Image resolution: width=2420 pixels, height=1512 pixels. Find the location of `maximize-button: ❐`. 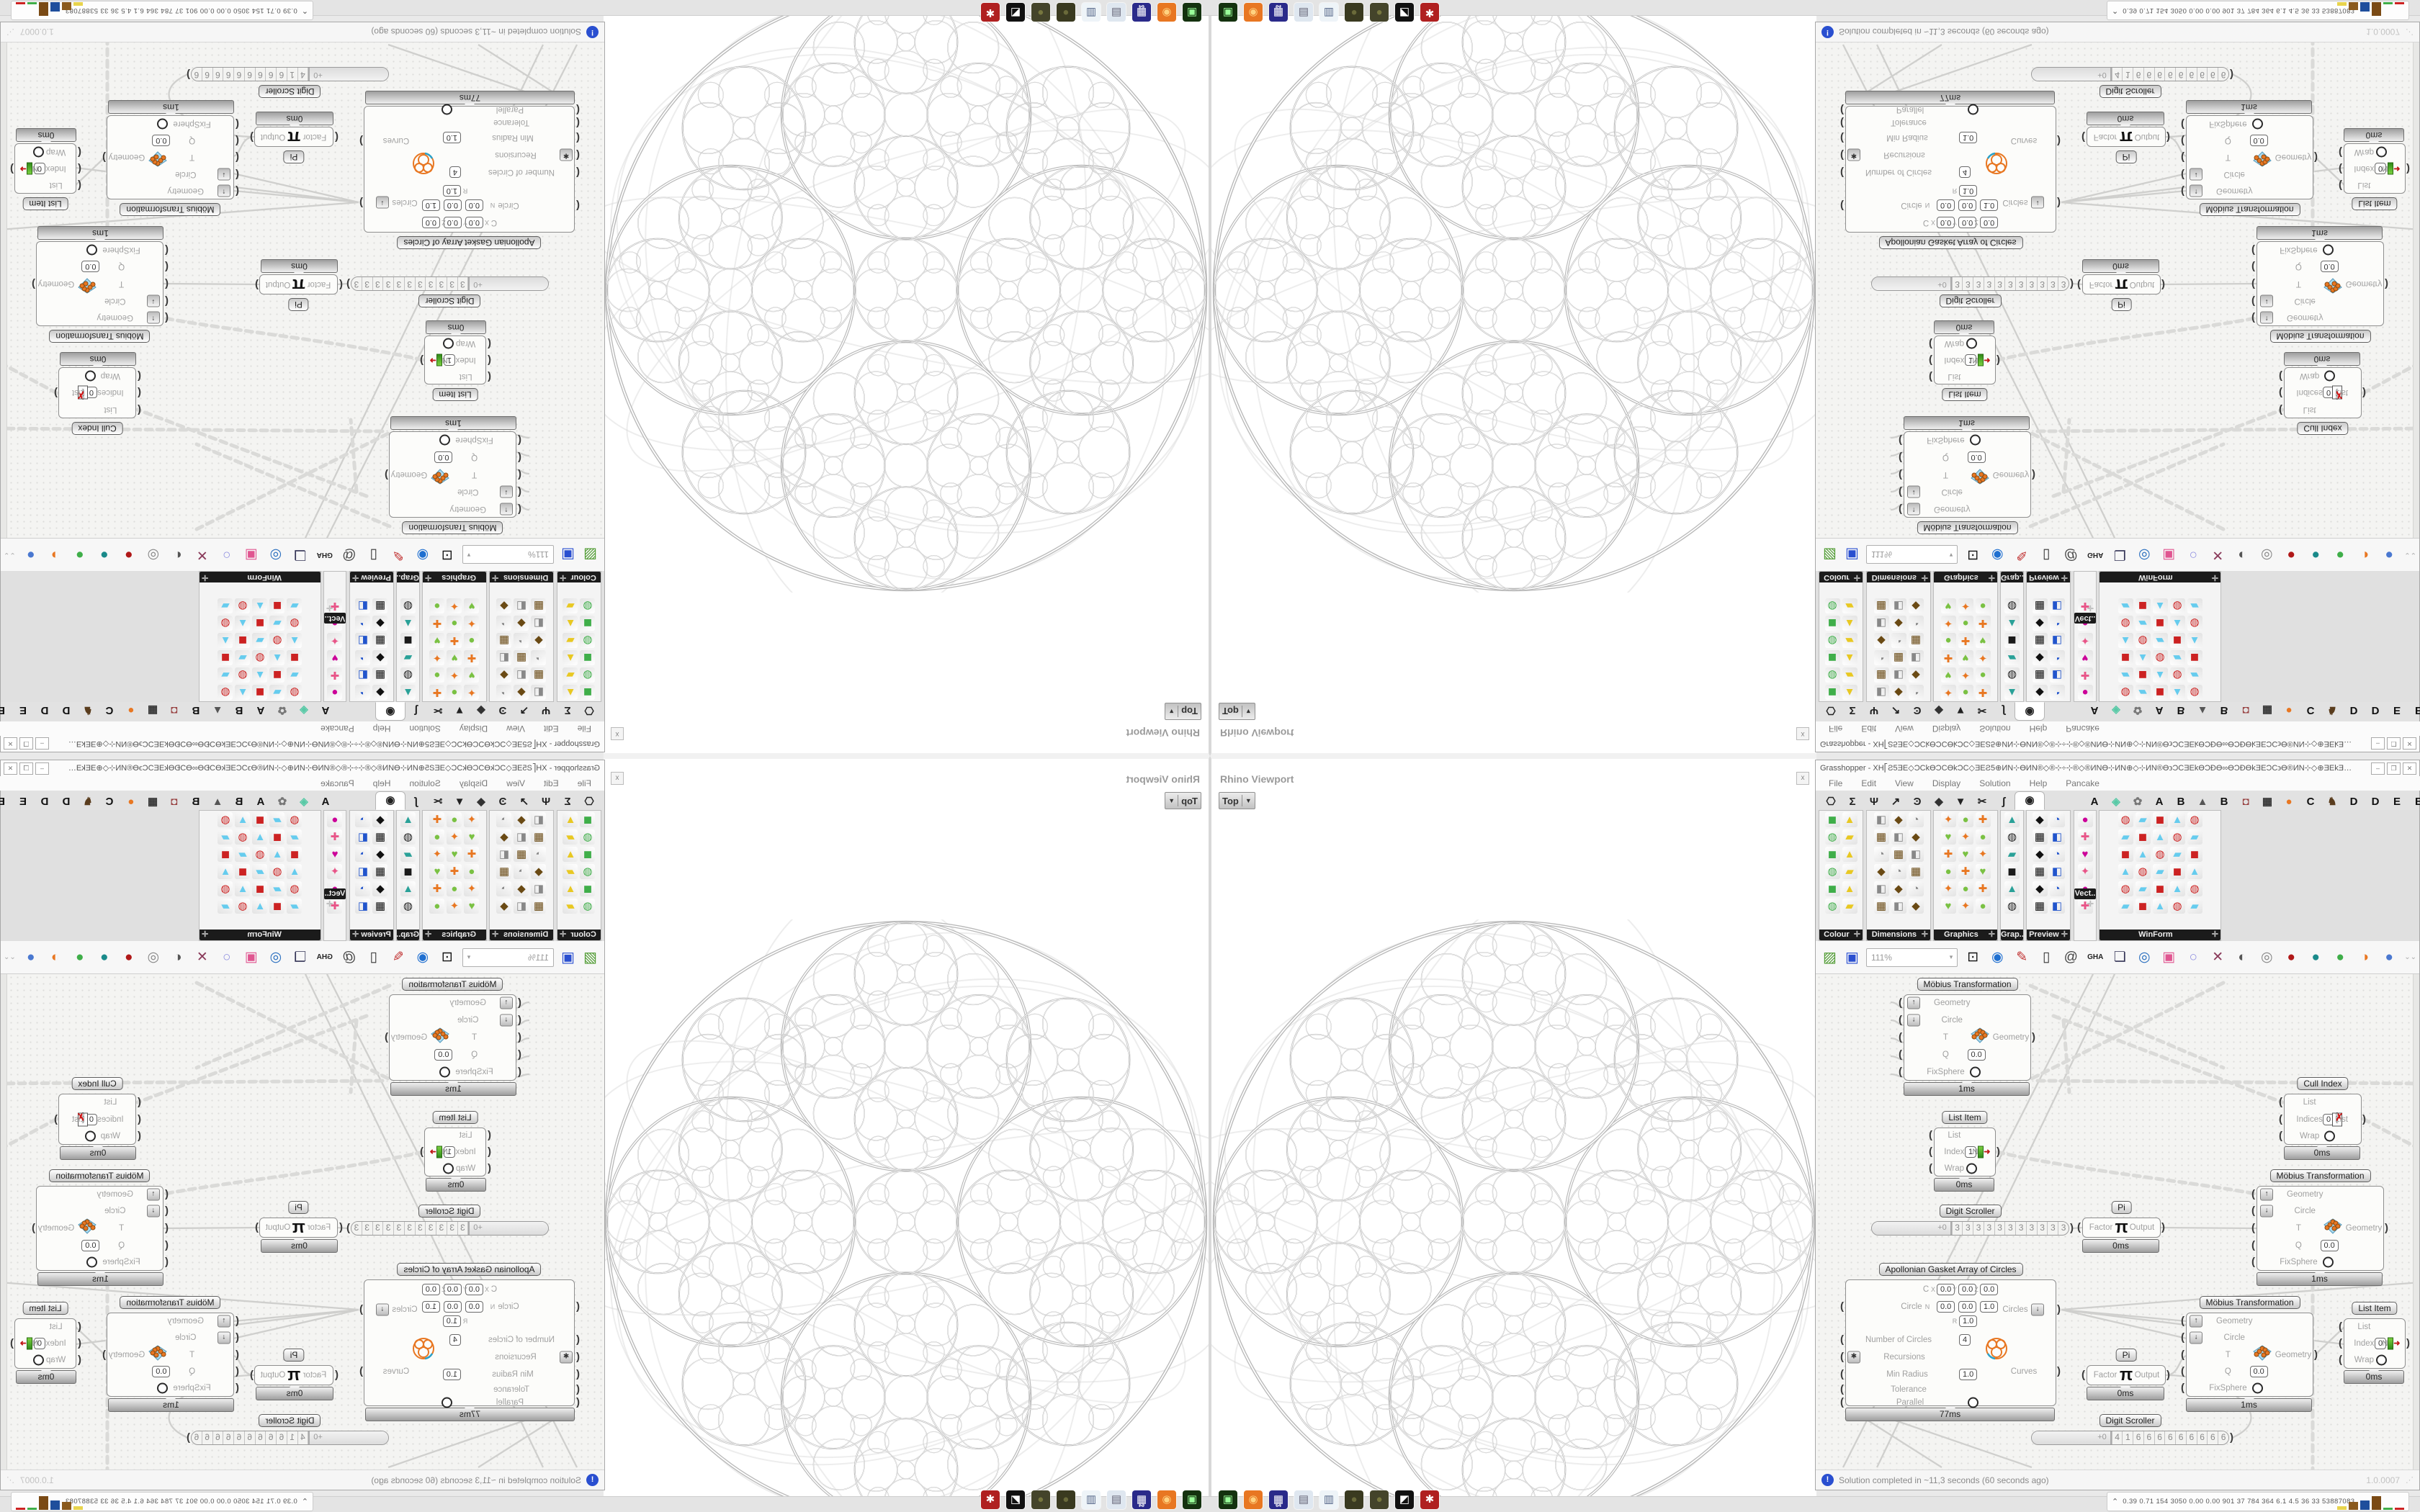

maximize-button: ❐ is located at coordinates (2394, 768).